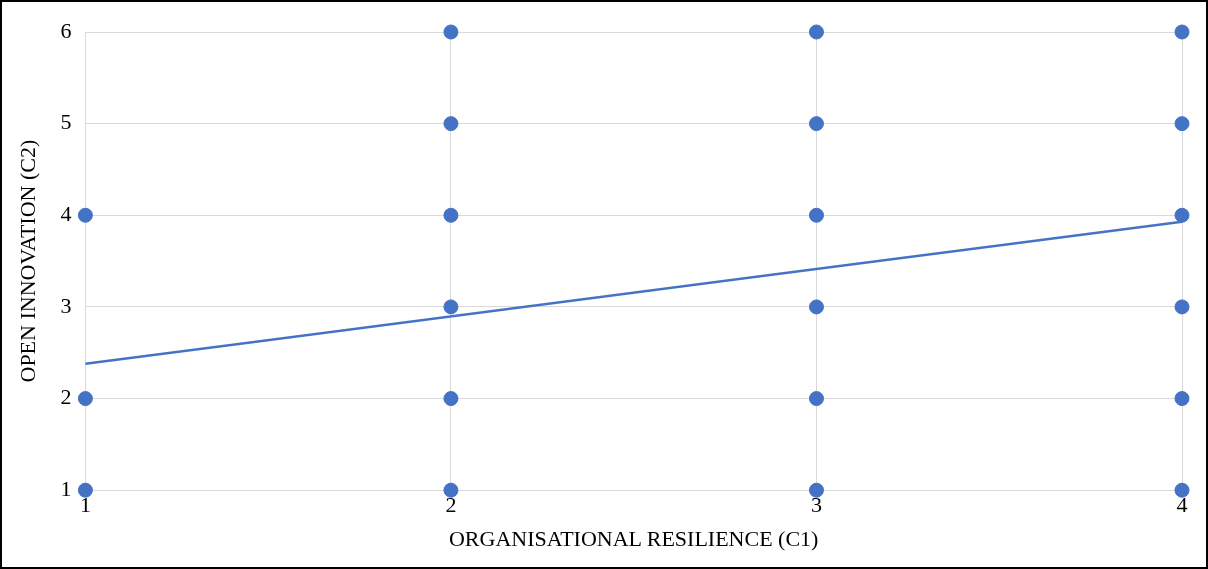 The height and width of the screenshot is (569, 1208). I want to click on y-tick-label: 2, so click(66, 397).